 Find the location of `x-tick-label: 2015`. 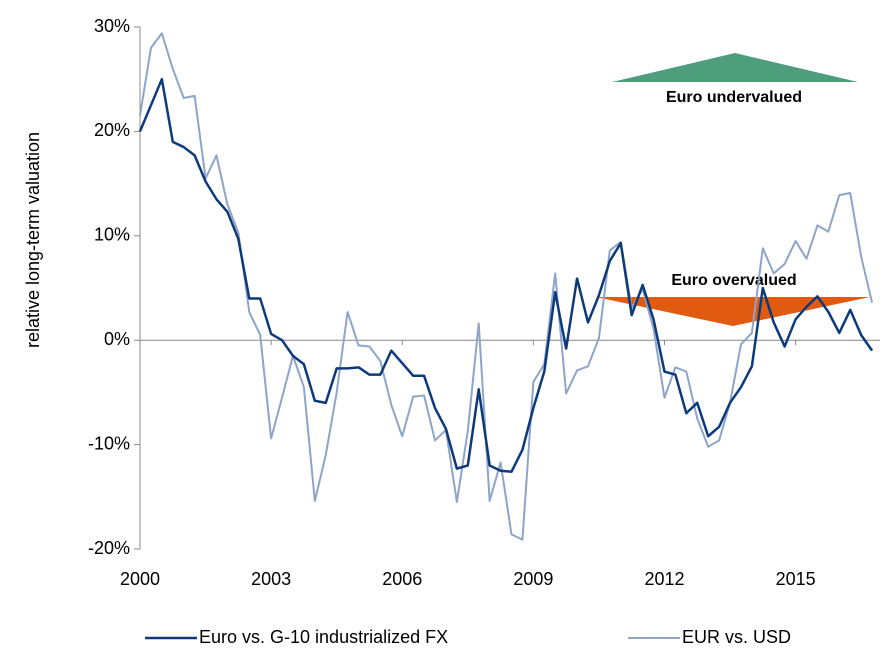

x-tick-label: 2015 is located at coordinates (796, 579).